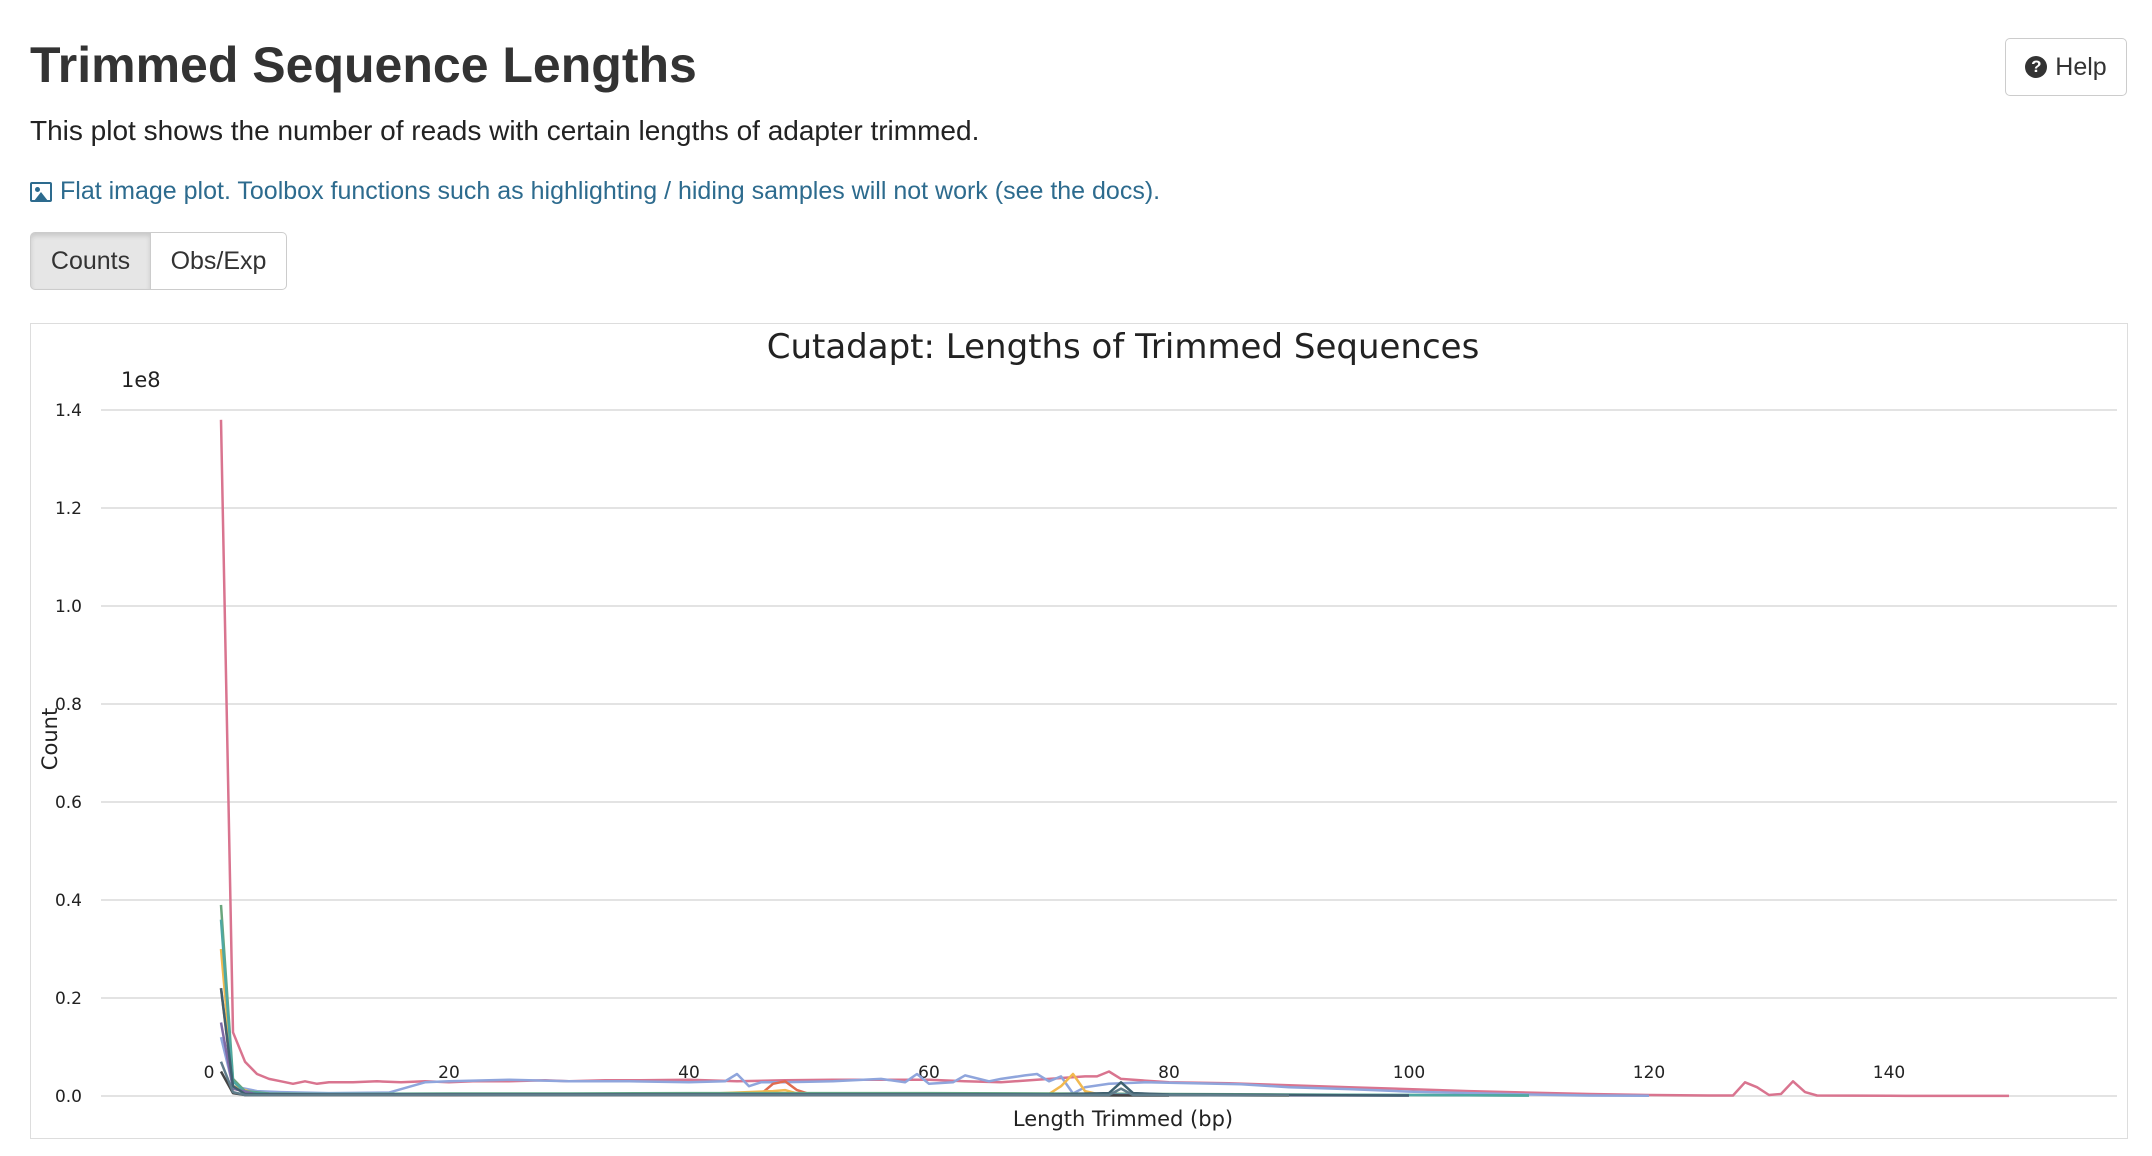 The image size is (2152, 1156). I want to click on page-title: Trimmed Sequence Lengths, so click(363, 65).